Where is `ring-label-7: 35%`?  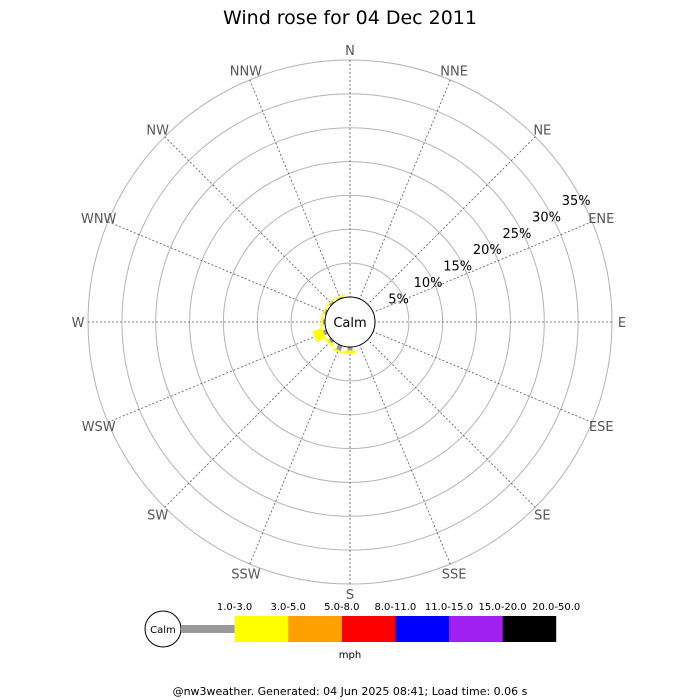 ring-label-7: 35% is located at coordinates (576, 201).